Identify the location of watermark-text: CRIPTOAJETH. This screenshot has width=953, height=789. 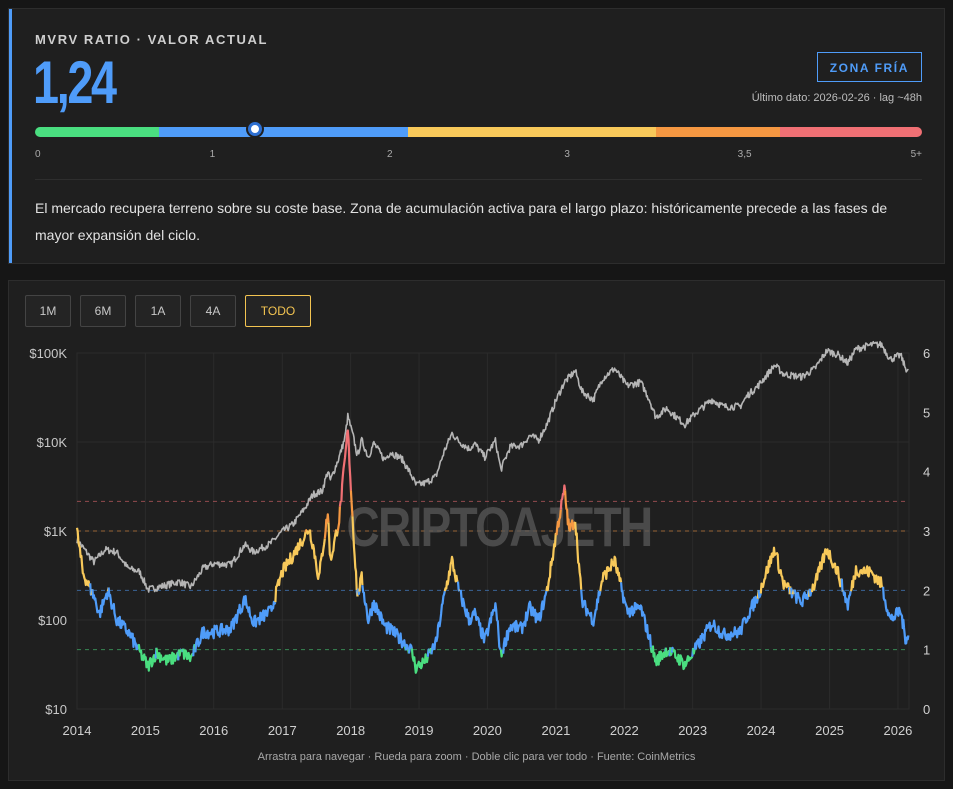
(498, 527).